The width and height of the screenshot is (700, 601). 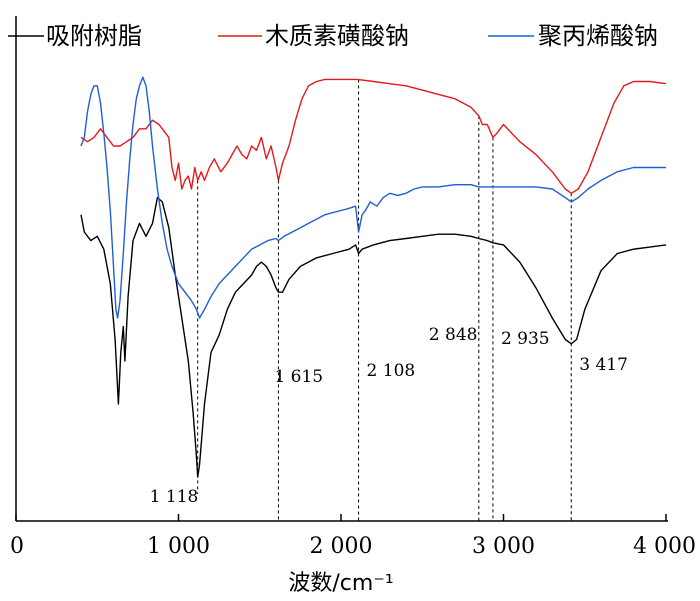 I want to click on legend-item-1: 木质素磺酸钠, so click(x=313, y=36).